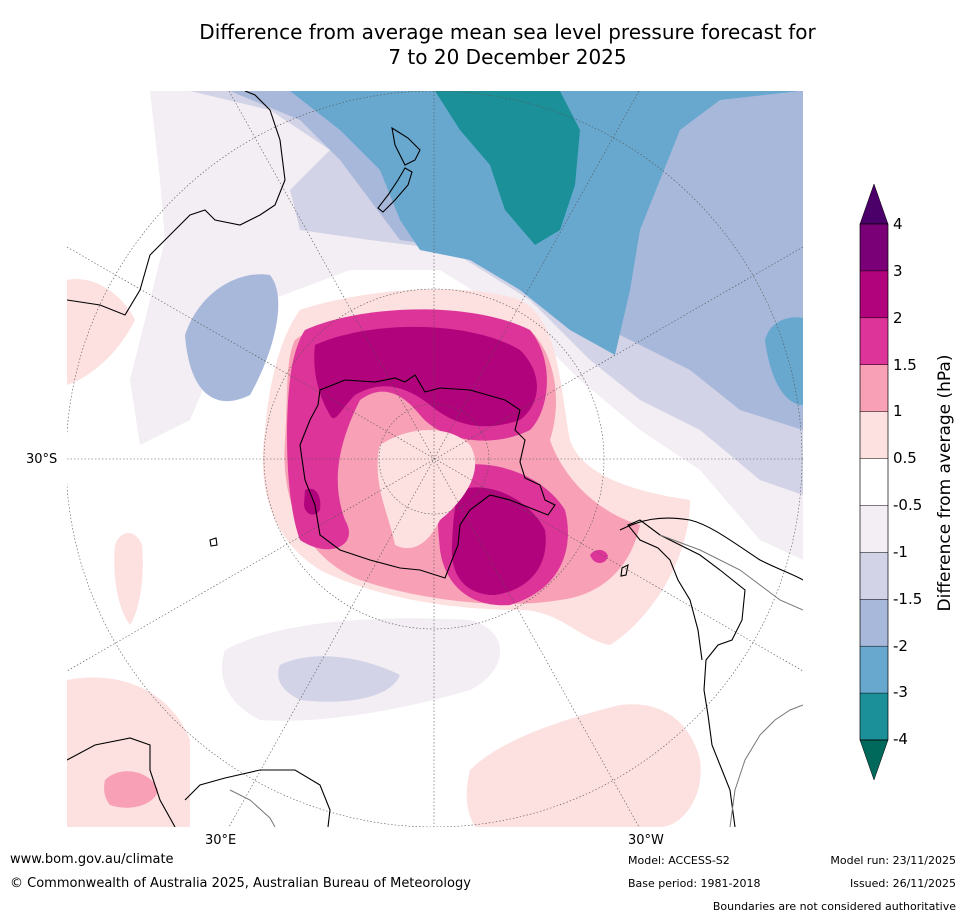 The image size is (965, 919). I want to click on coastline-south-america, so click(686, 673).